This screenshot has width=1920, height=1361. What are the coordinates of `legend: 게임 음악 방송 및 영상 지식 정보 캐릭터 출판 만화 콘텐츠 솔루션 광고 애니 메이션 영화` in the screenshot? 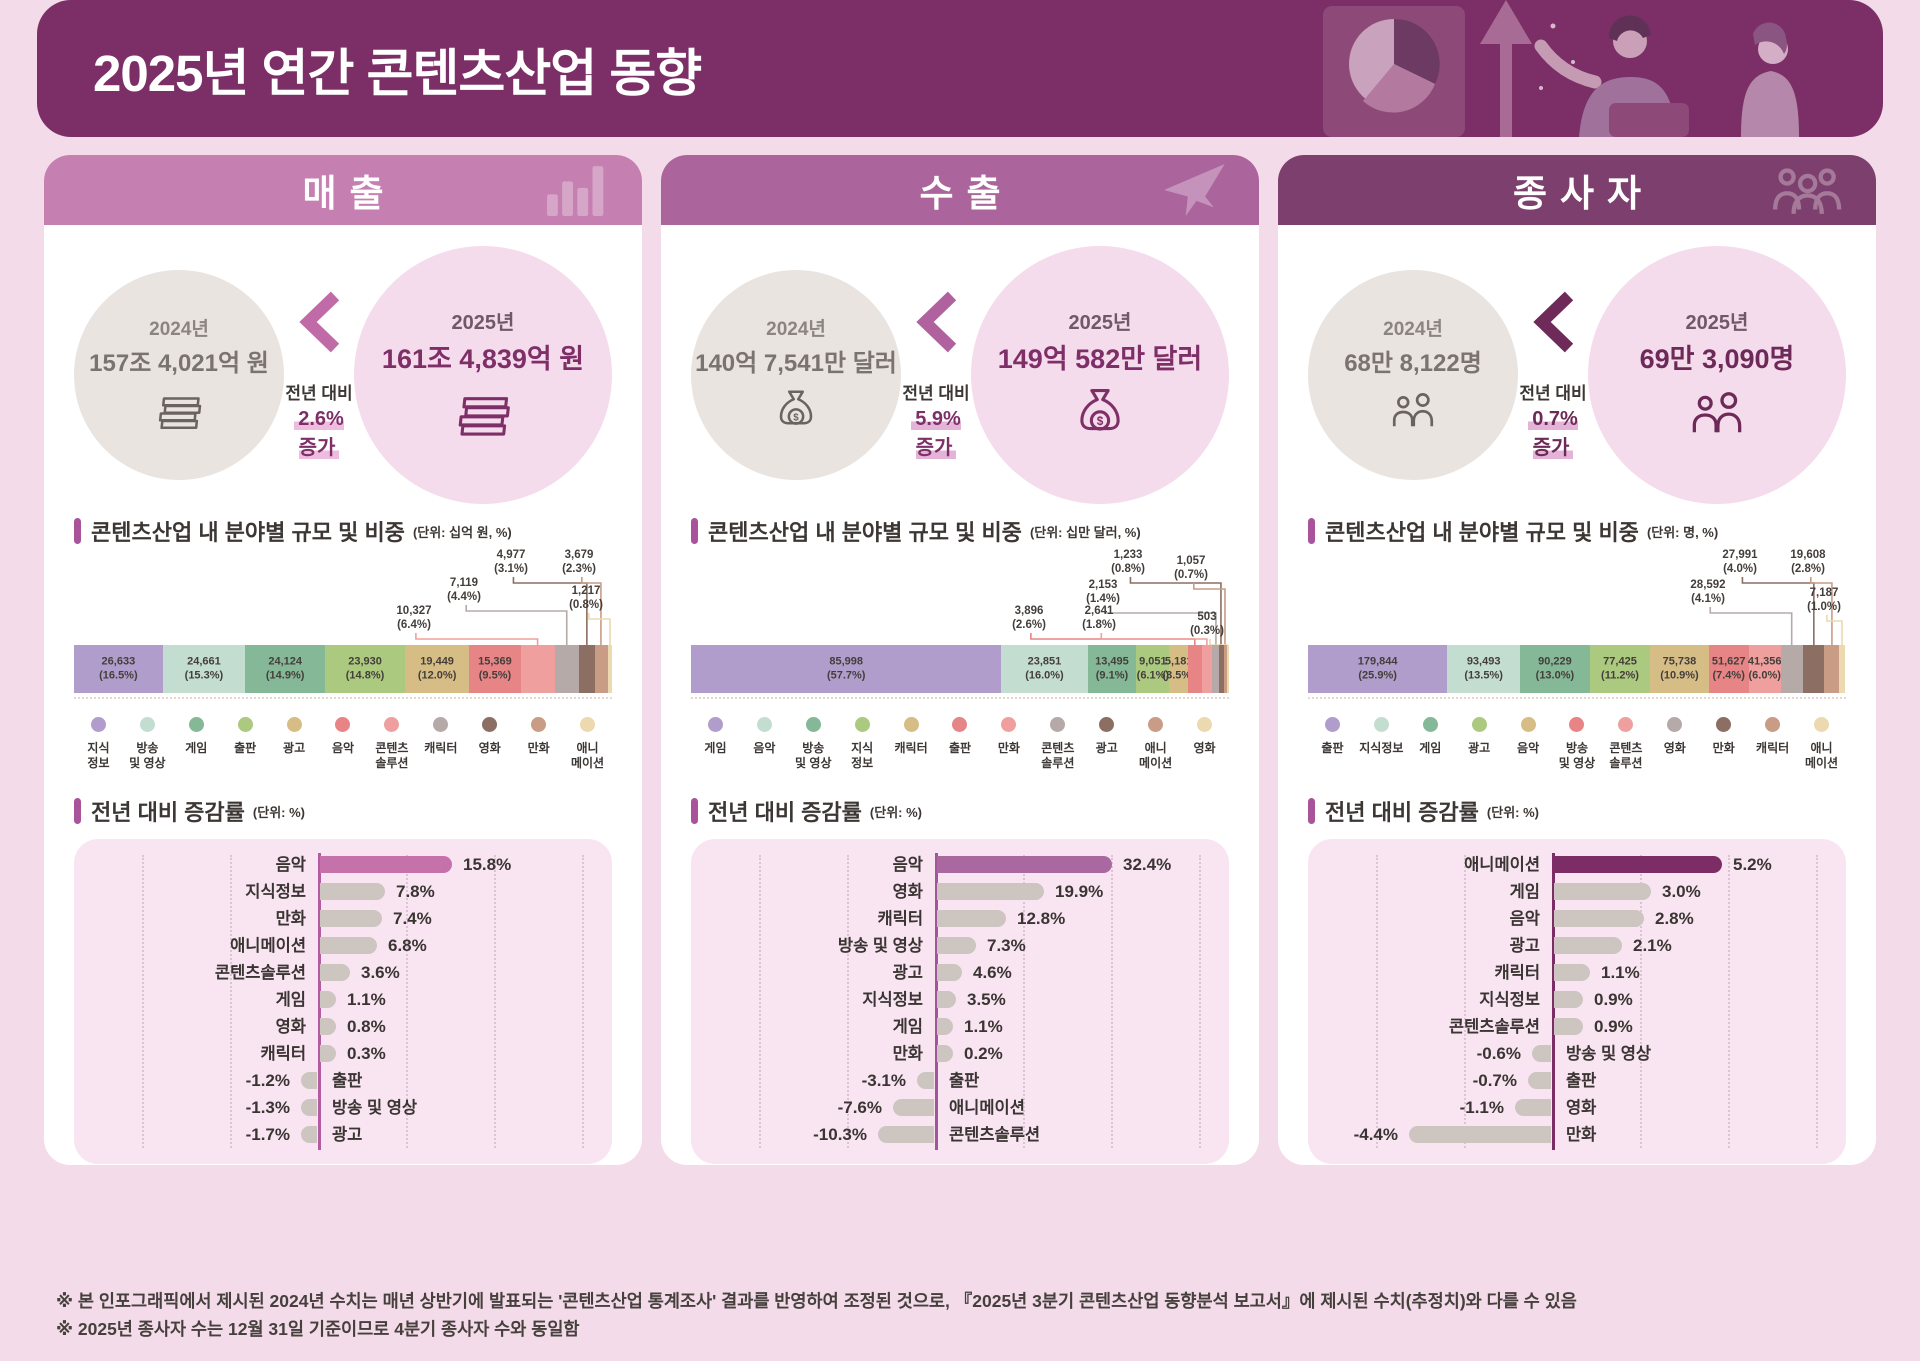 It's located at (960, 748).